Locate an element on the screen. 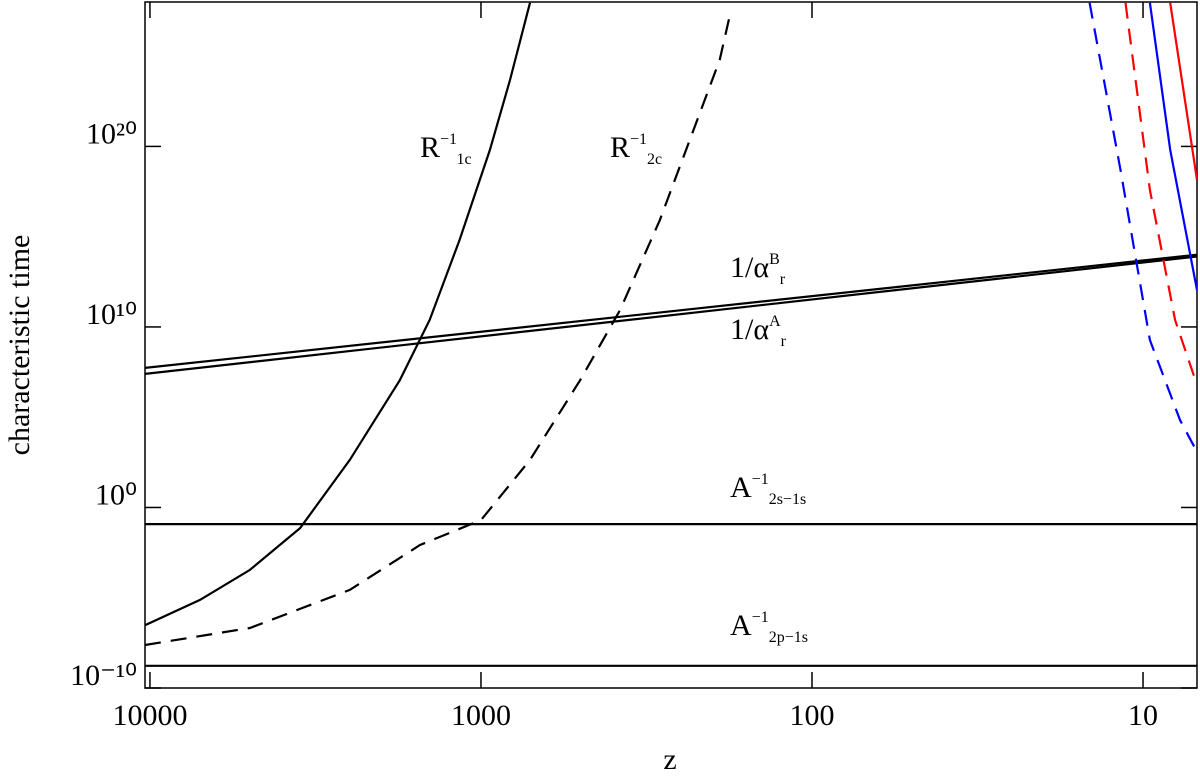 Image resolution: width=1200 pixels, height=776 pixels. series-label: R−12c is located at coordinates (636, 149).